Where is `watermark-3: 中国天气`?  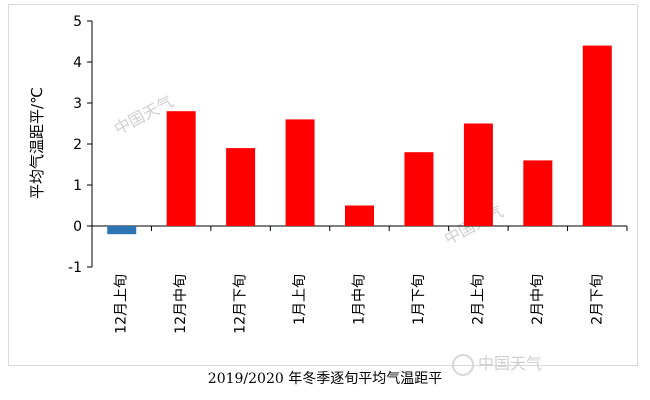
watermark-3: 中国天气 is located at coordinates (510, 363).